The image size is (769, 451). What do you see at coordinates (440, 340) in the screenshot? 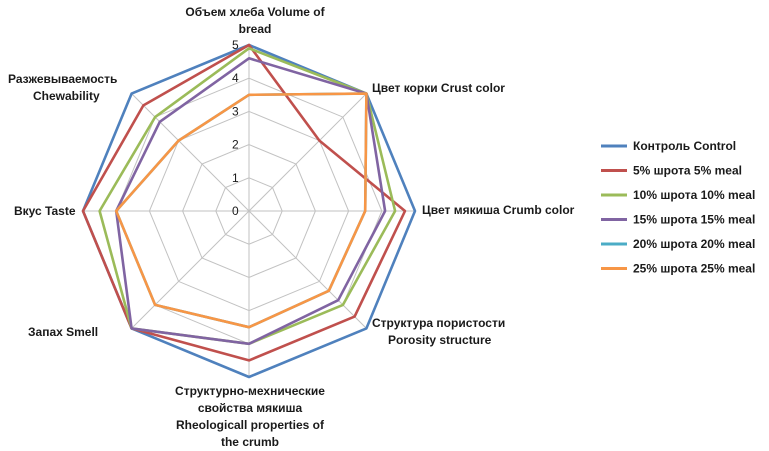
I see `axis-label-4-line-2: Porosity structure` at bounding box center [440, 340].